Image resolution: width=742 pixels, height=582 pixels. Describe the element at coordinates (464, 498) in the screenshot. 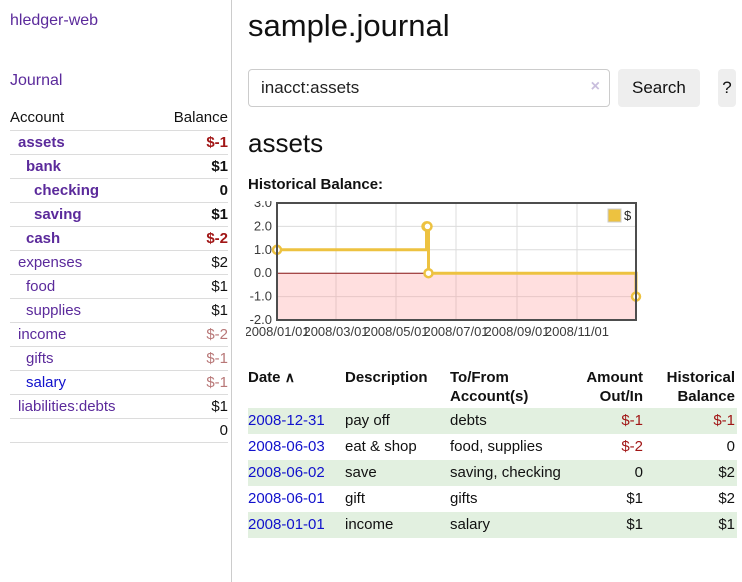

I see `transaction-accounts: gifts` at that location.